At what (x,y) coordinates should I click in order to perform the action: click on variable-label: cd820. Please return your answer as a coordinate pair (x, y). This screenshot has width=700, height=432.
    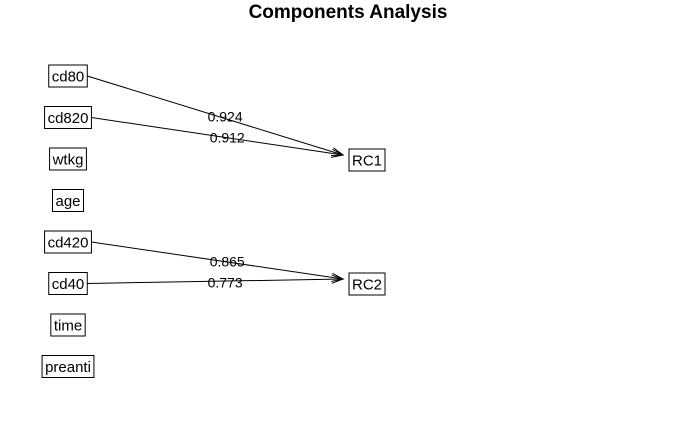
    Looking at the image, I should click on (68, 118).